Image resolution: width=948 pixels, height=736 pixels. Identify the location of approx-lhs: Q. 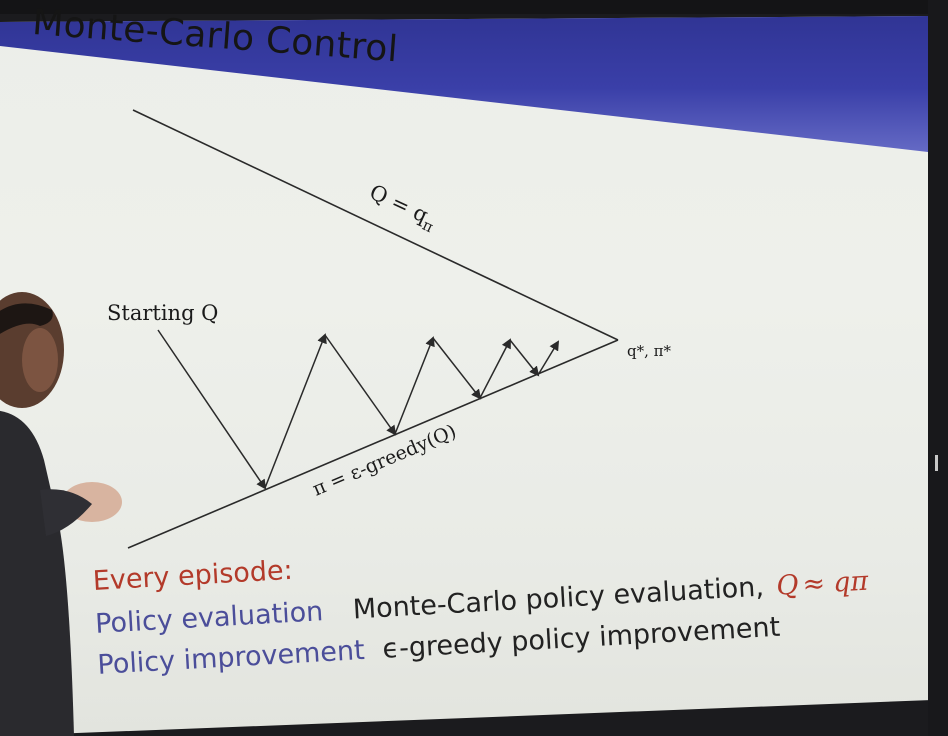
(787, 585).